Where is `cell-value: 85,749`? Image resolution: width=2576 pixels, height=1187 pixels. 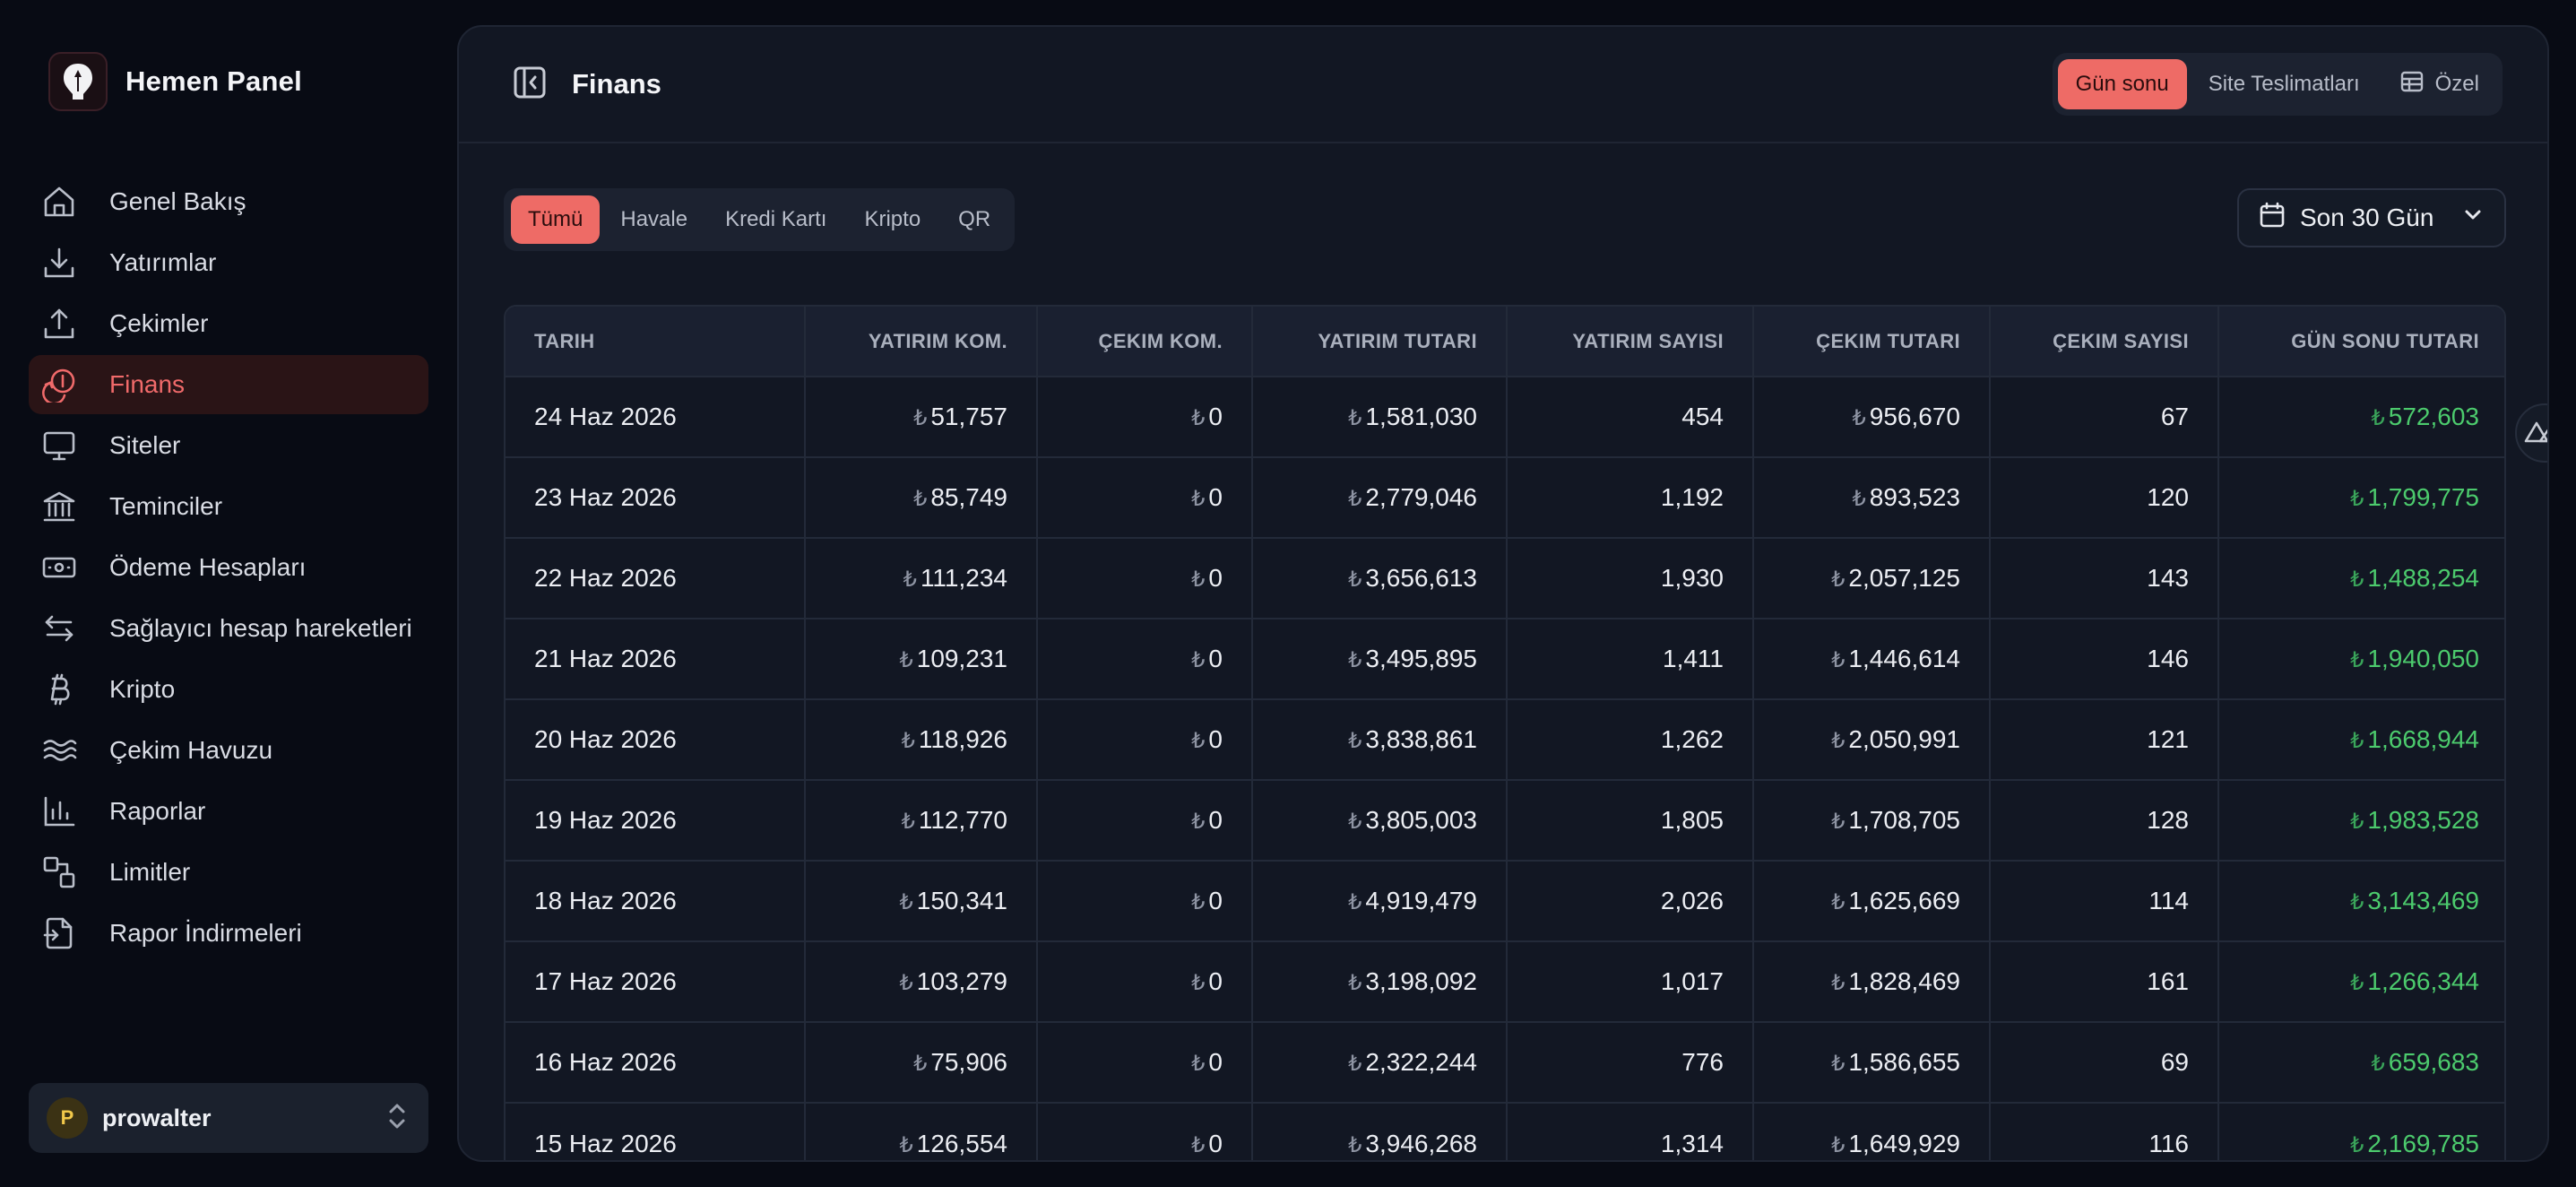
cell-value: 85,749 is located at coordinates (968, 497).